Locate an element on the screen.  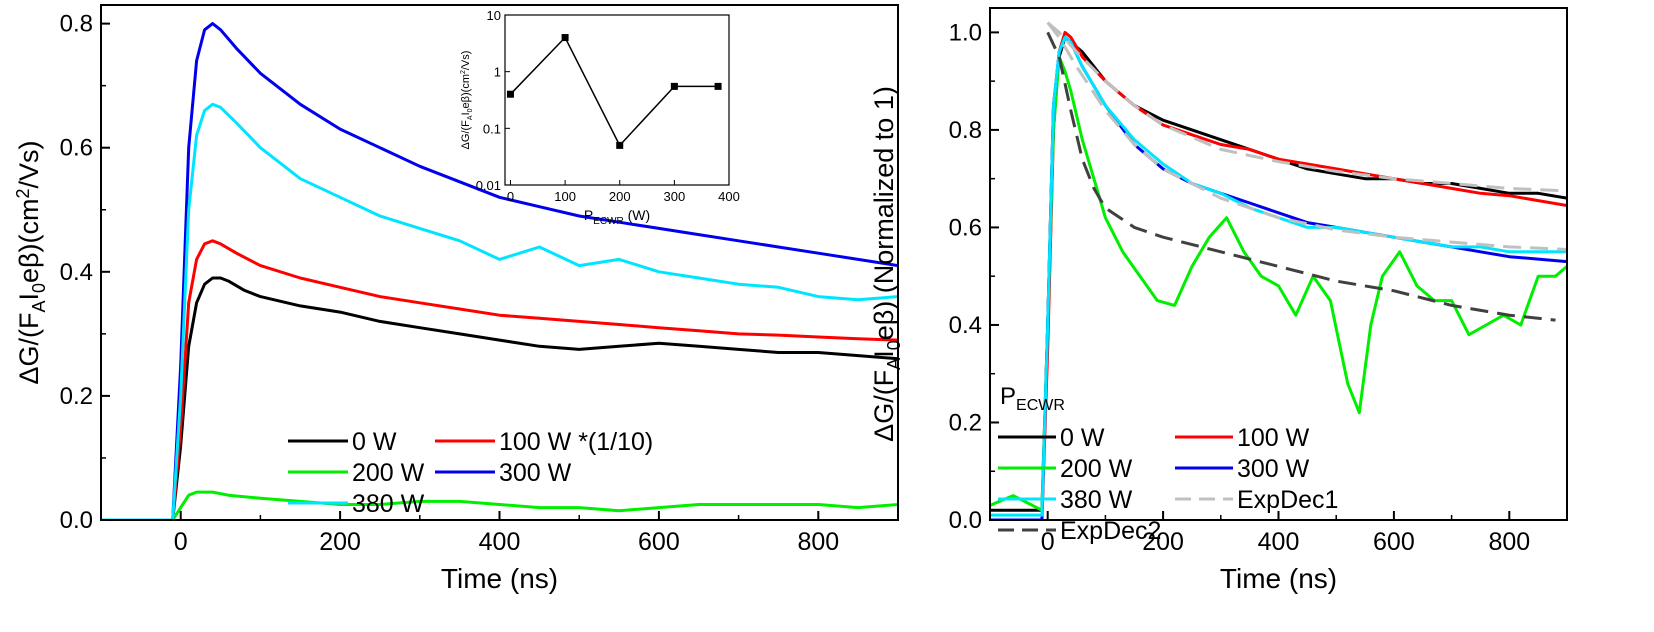
inset-y-tick-label: 0.01 is located at coordinates (488, 185).